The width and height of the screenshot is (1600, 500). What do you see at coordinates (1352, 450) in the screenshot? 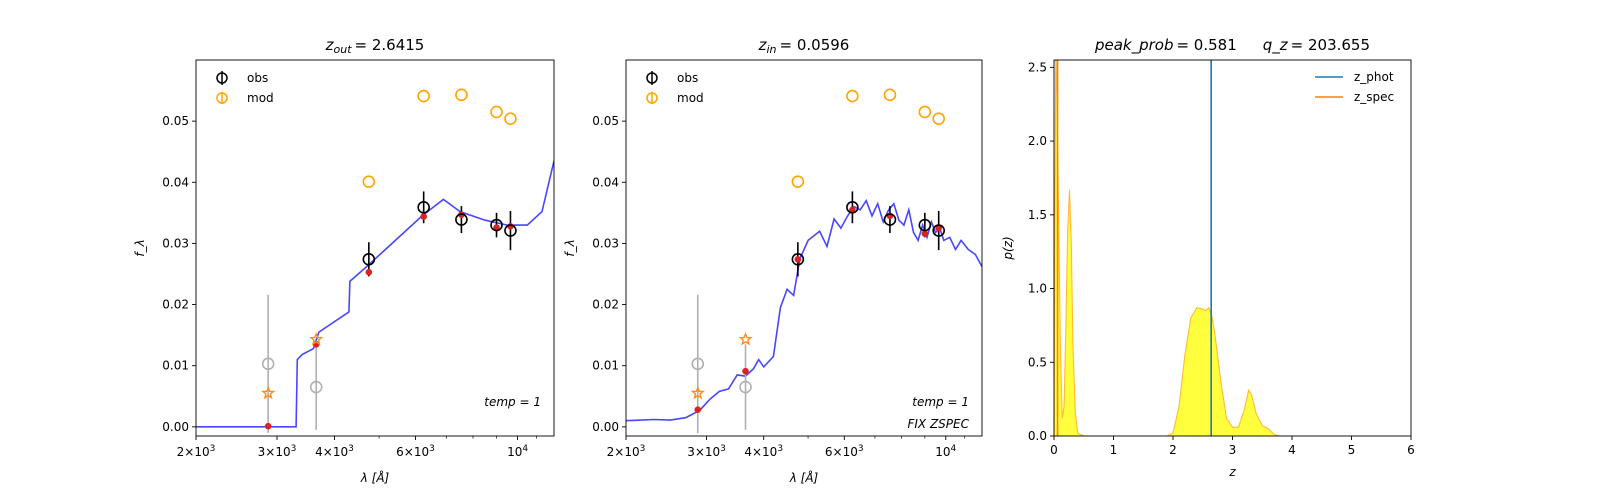
I see `xtick-label-5: 5` at bounding box center [1352, 450].